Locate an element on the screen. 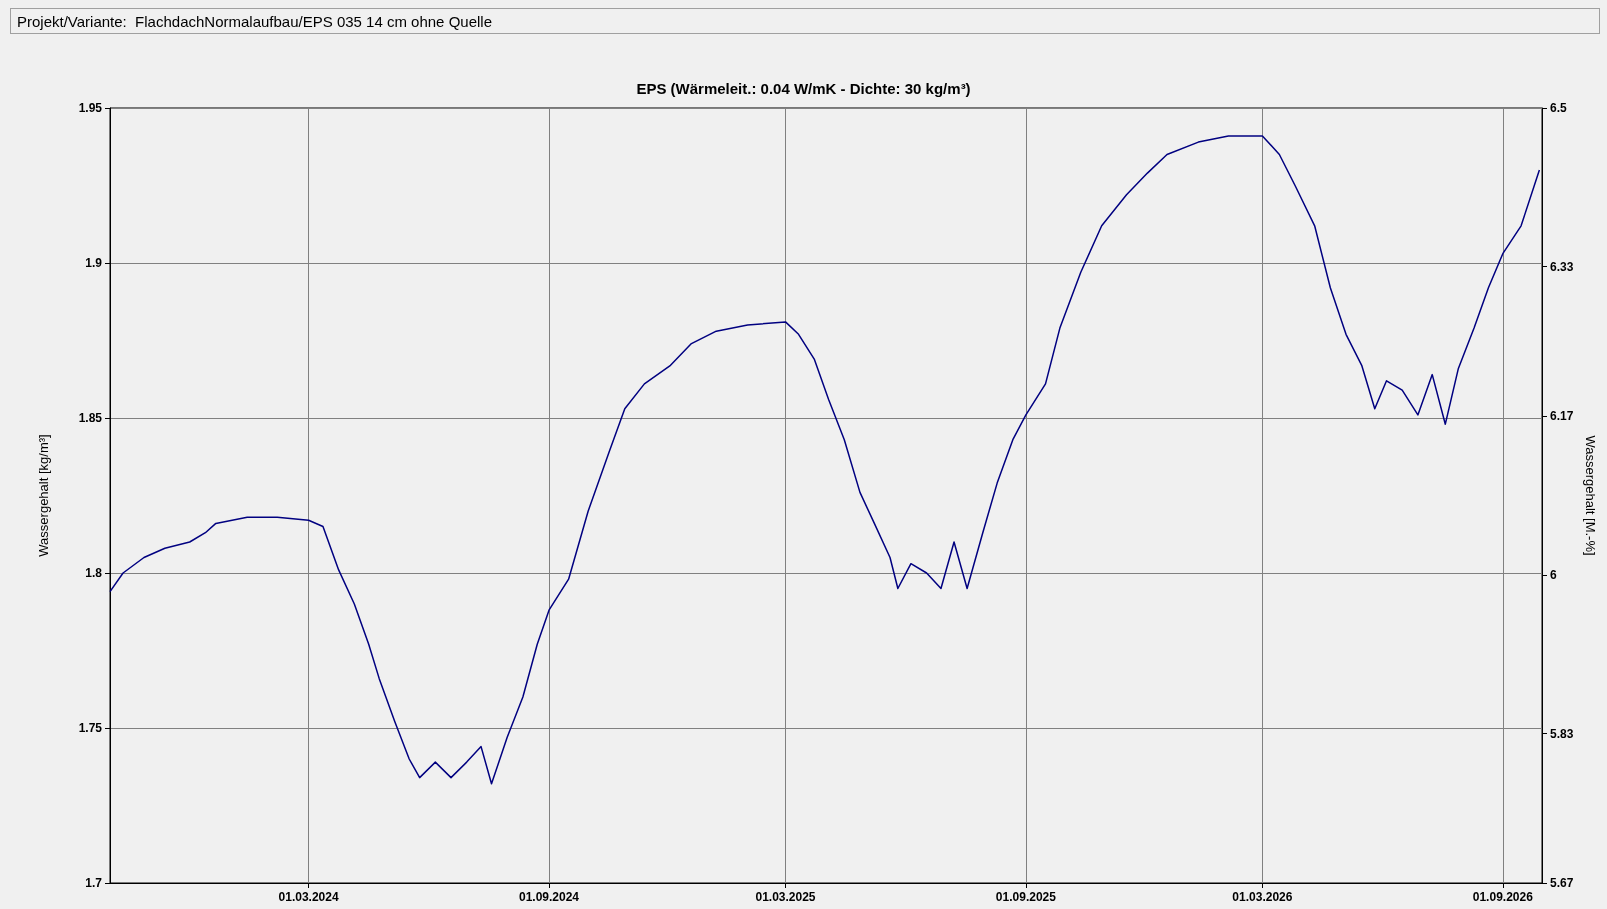  y2-tick-label: 5.83 is located at coordinates (1562, 733).